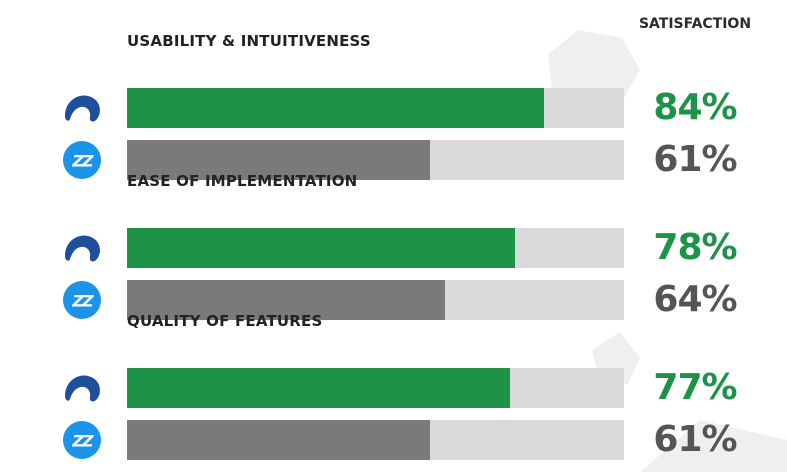  Describe the element at coordinates (695, 387) in the screenshot. I see `data-label: 77%` at that location.